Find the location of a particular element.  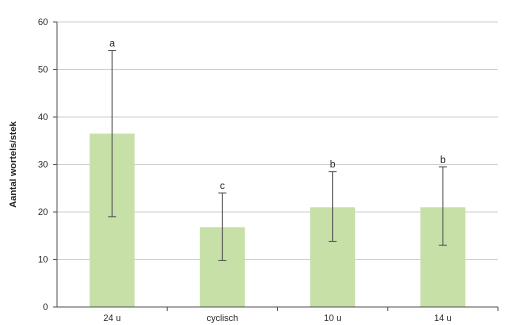

x-tick-label: 14 u is located at coordinates (443, 318).